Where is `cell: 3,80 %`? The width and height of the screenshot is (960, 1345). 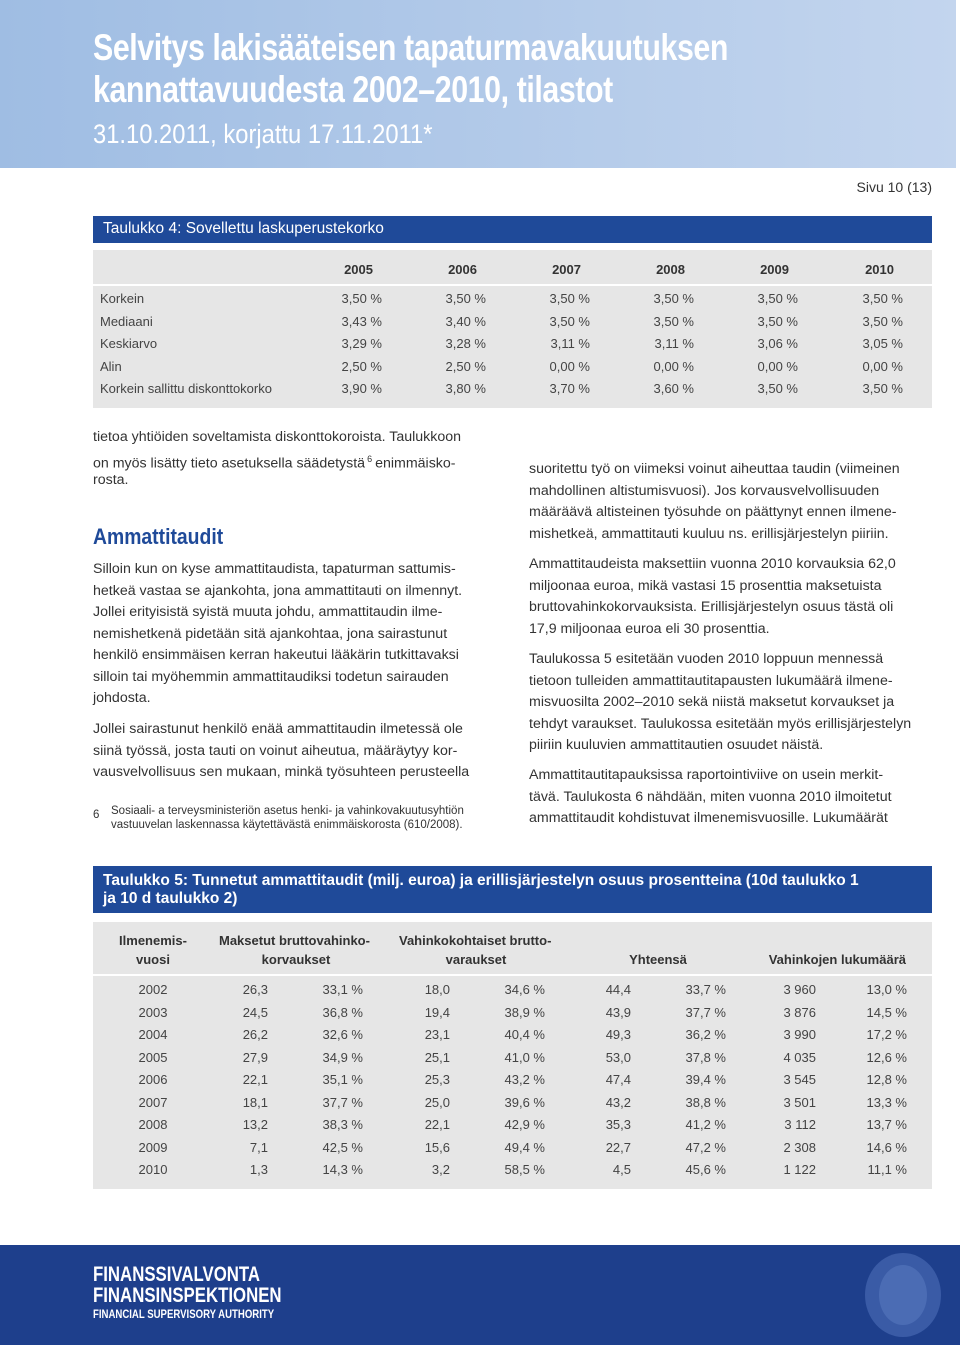 cell: 3,80 % is located at coordinates (465, 388).